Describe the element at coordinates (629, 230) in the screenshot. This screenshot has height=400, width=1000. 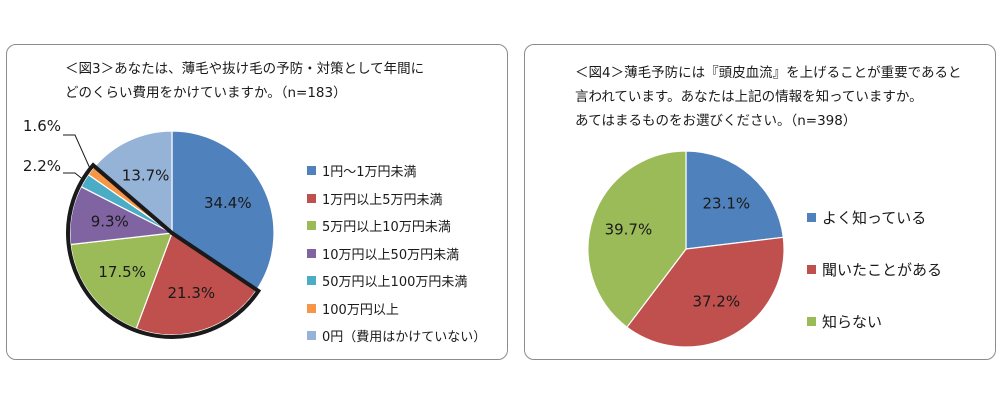
I see `fig4-data-label-3: 39.7%` at that location.